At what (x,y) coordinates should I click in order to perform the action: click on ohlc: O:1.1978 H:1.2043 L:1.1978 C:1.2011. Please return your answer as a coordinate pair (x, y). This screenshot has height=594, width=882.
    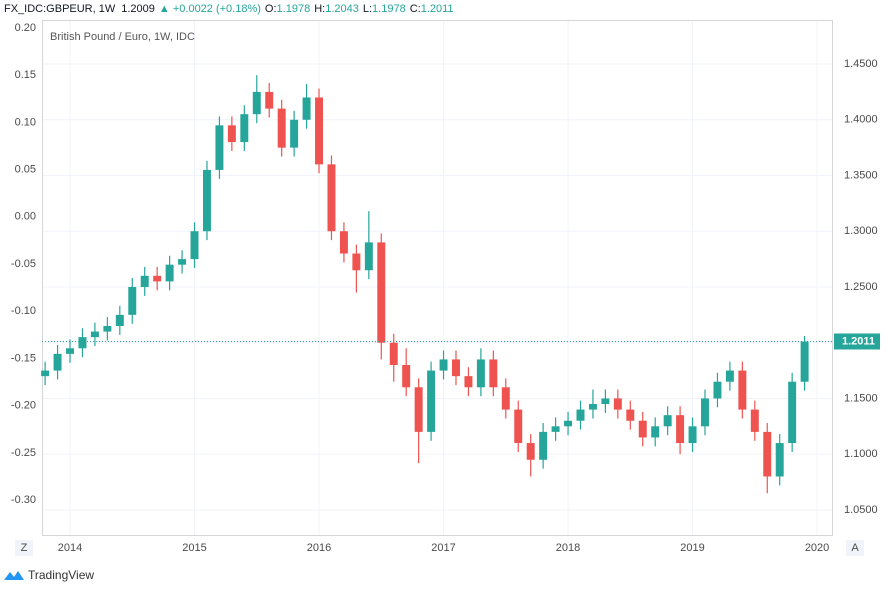
    Looking at the image, I should click on (359, 9).